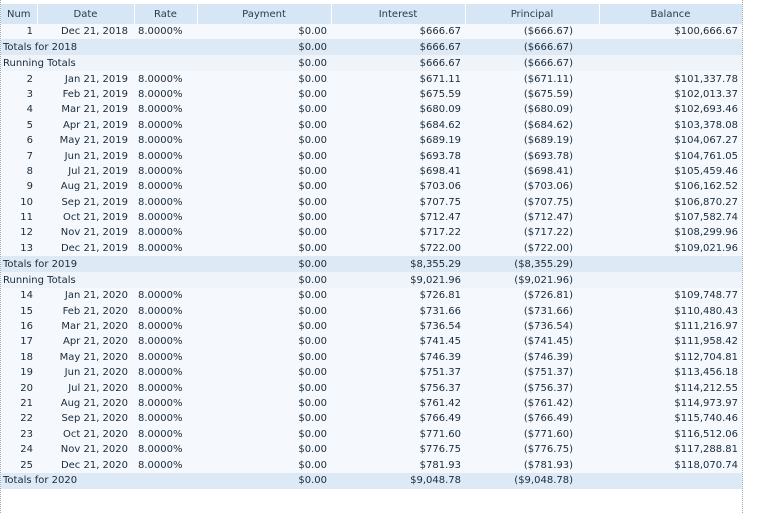 The width and height of the screenshot is (772, 513). I want to click on cell-interest: $703.06, so click(398, 187).